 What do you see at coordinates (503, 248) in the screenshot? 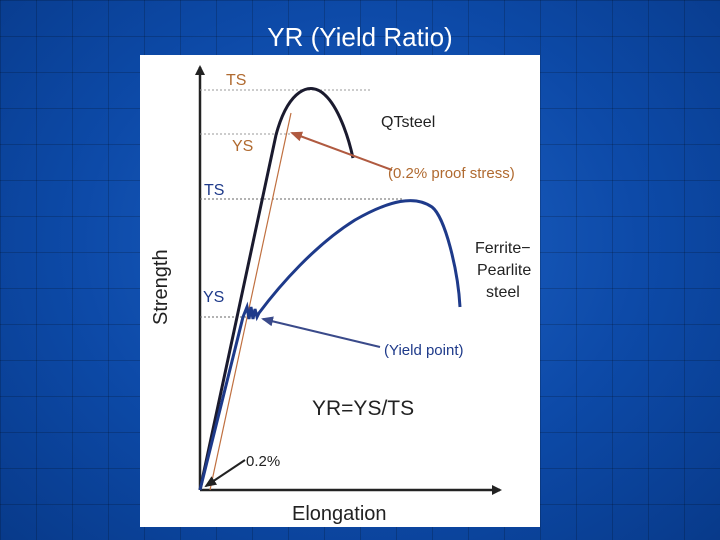
I see `fp-steel-label-line1: Ferrite−` at bounding box center [503, 248].